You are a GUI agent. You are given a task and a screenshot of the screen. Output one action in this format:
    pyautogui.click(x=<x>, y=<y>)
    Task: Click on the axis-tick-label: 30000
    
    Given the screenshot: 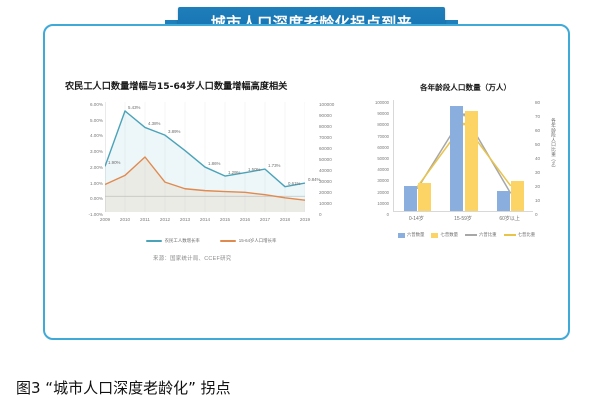 What is the action you would take?
    pyautogui.click(x=383, y=181)
    